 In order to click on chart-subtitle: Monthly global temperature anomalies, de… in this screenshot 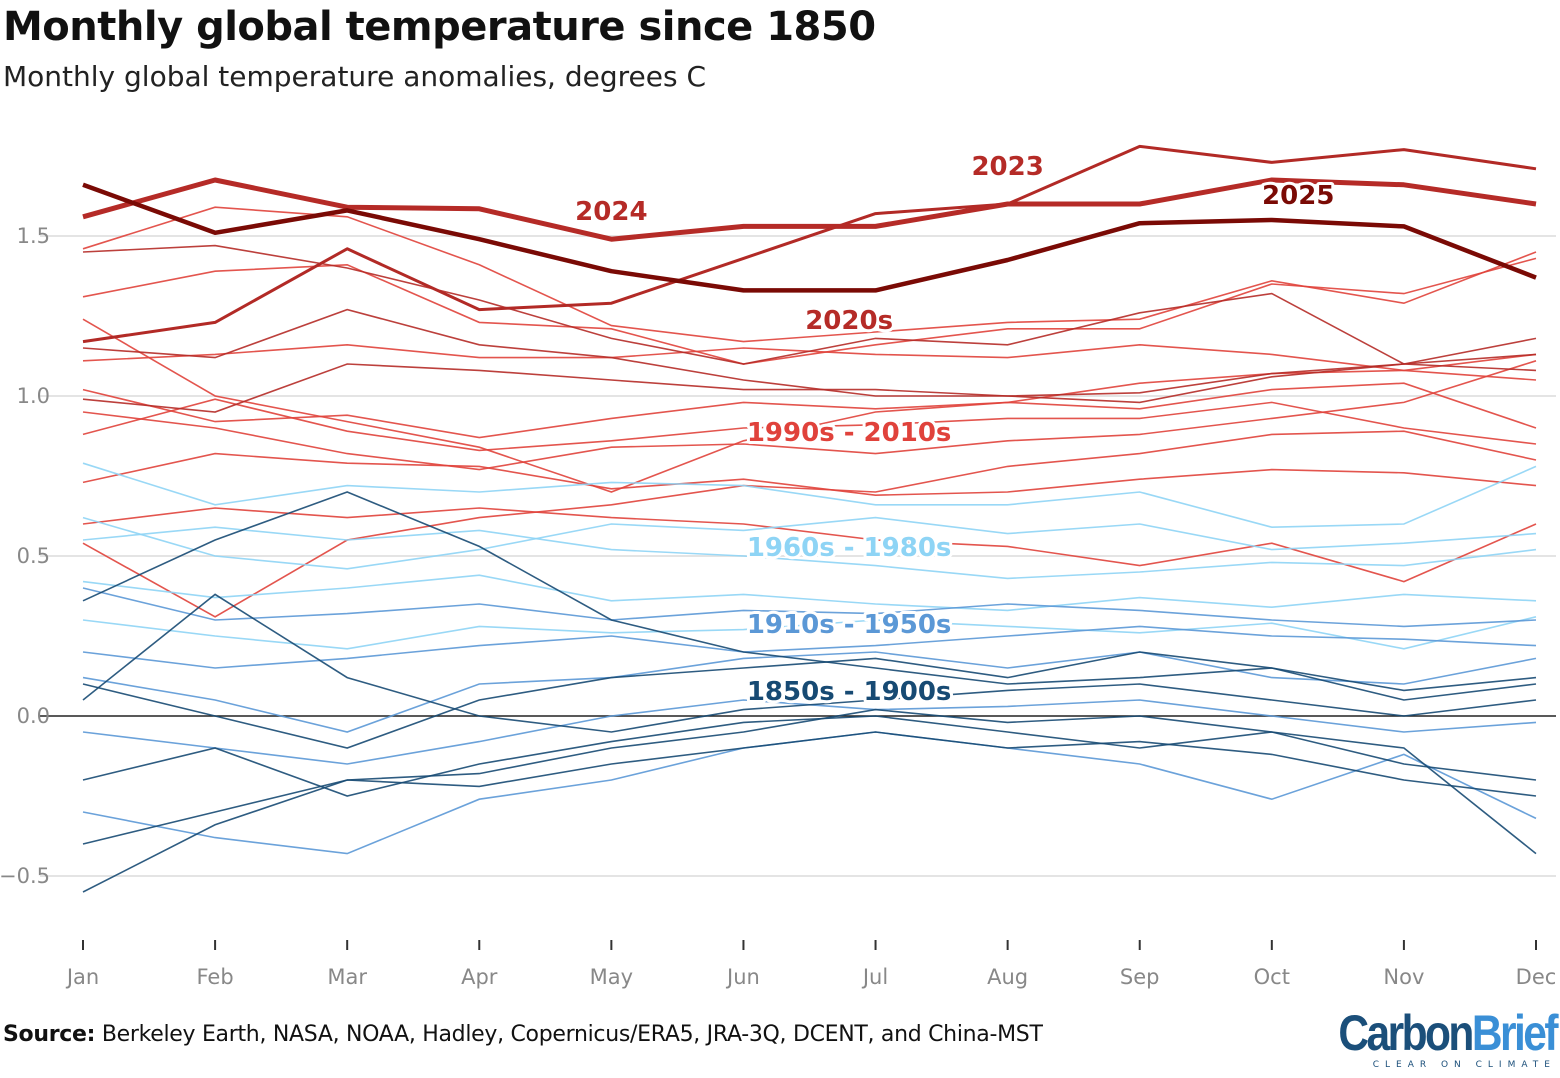, I will do `click(355, 76)`.